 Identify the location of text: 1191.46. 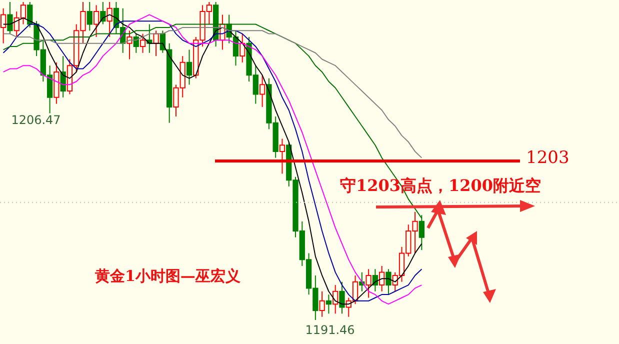
(330, 330).